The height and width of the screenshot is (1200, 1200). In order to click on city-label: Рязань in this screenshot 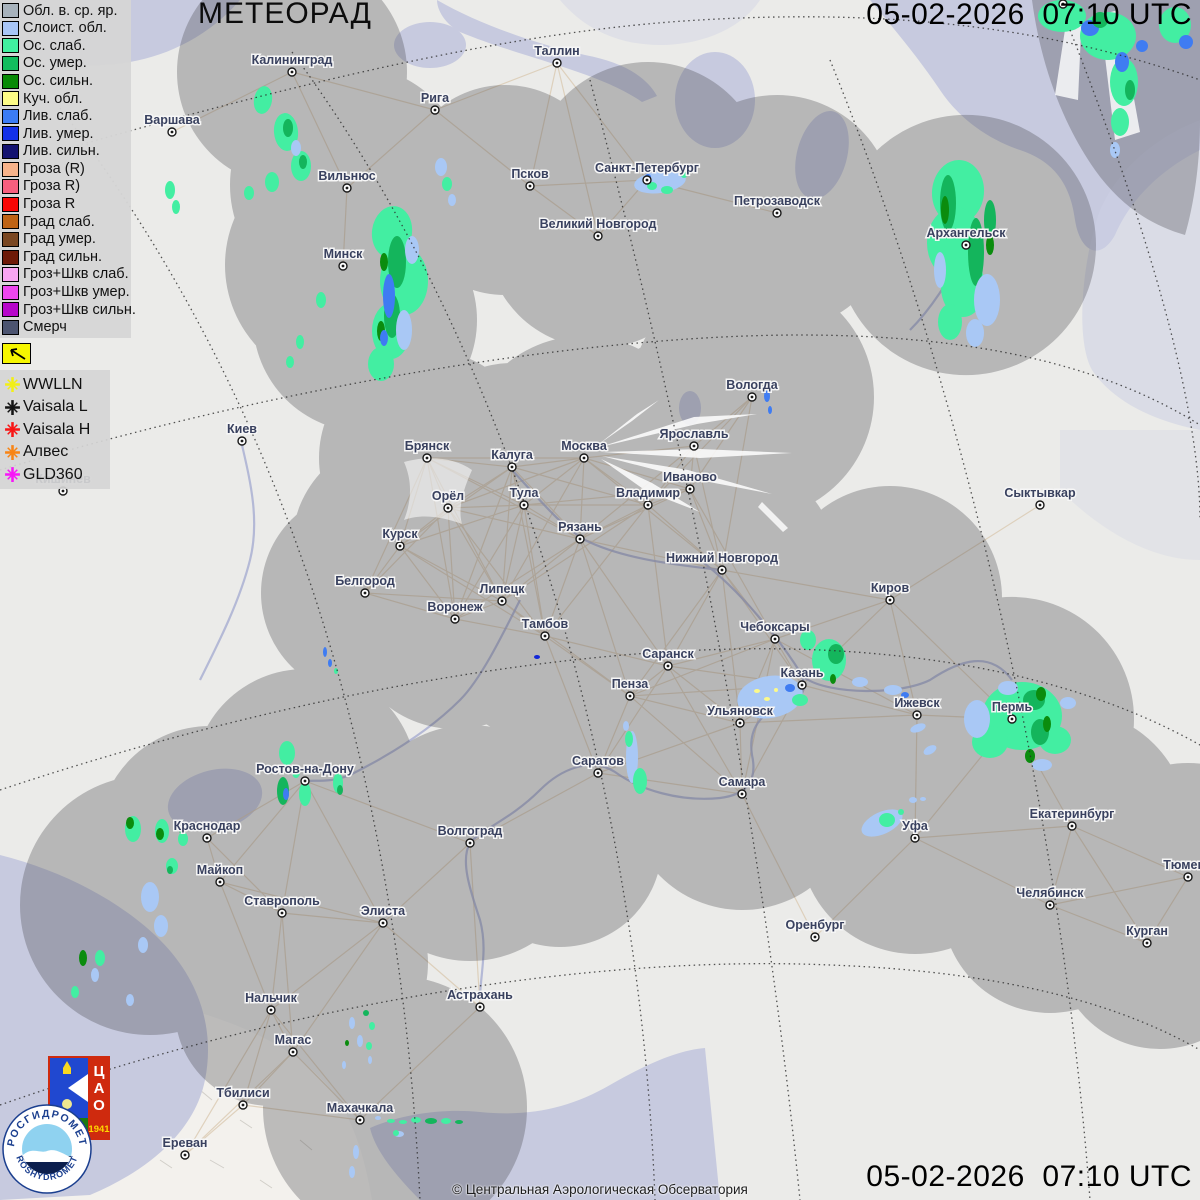, I will do `click(580, 527)`.